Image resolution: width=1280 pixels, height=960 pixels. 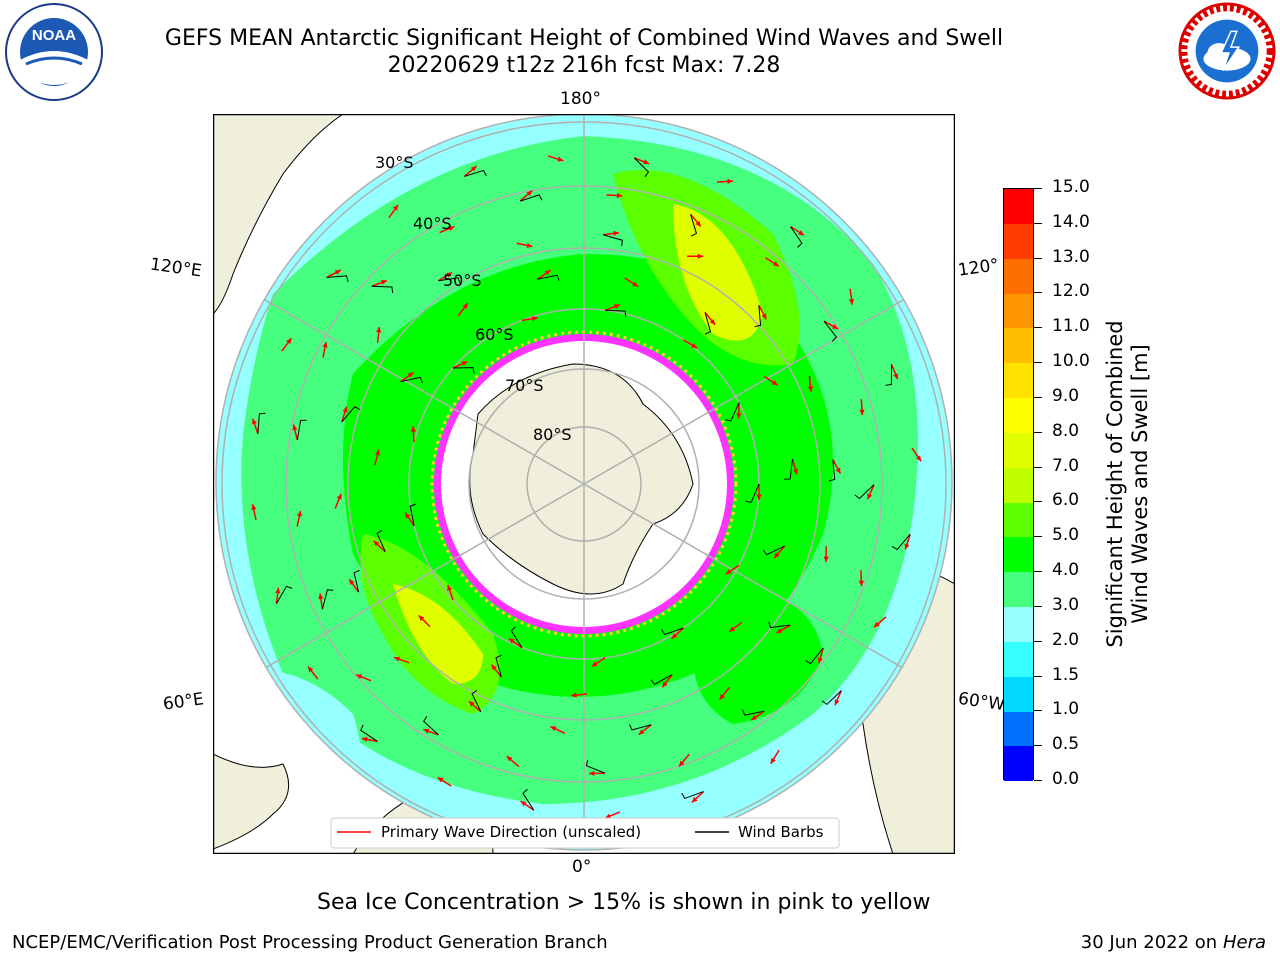 What do you see at coordinates (1066, 639) in the screenshot?
I see `colorbar-tick-label: 2.0` at bounding box center [1066, 639].